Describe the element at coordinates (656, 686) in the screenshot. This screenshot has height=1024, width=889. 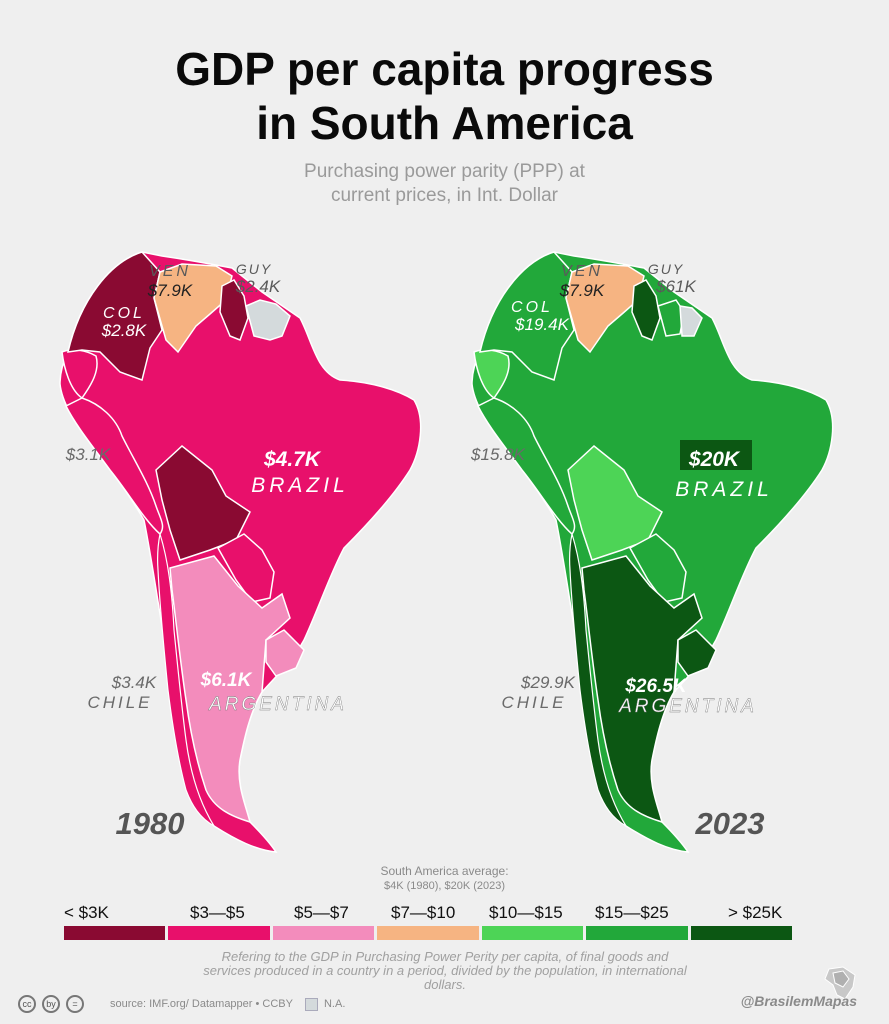
I see `argentina-value-2023: $26.5K` at that location.